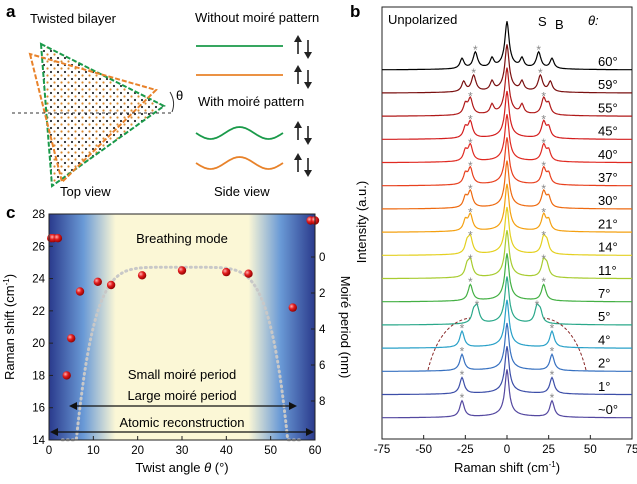 The width and height of the screenshot is (637, 484). Describe the element at coordinates (507, 139) in the screenshot. I see `spectrum-40°` at that location.